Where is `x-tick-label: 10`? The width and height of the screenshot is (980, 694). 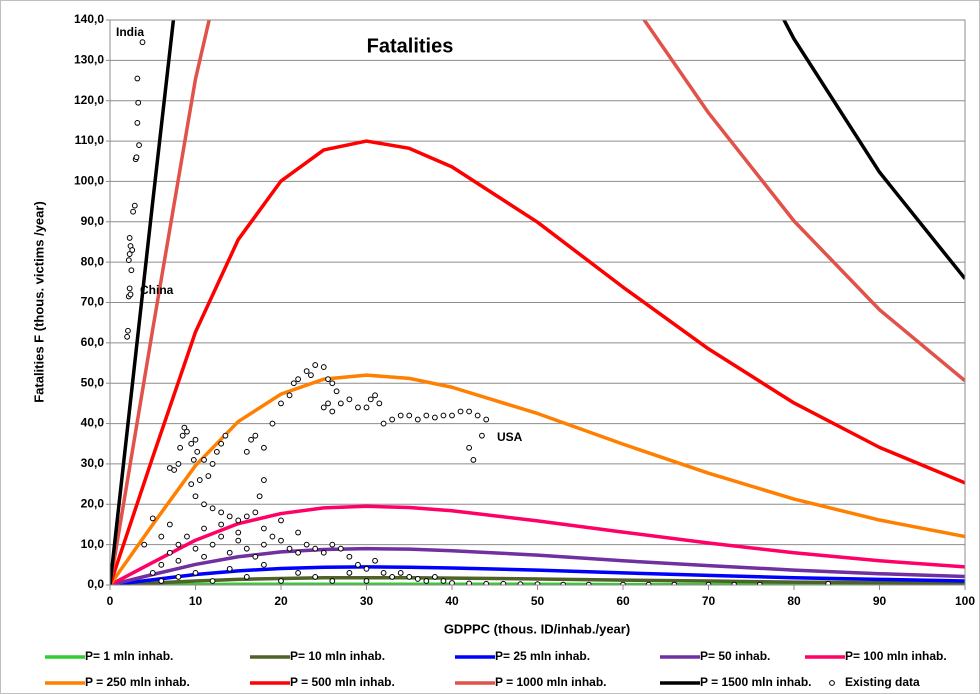
x-tick-label: 10 is located at coordinates (196, 601).